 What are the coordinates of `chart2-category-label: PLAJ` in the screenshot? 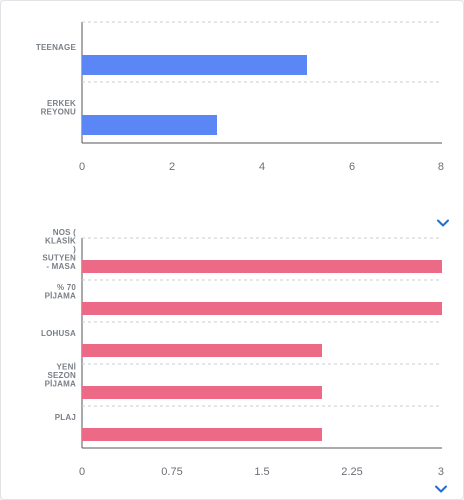 It's located at (65, 417).